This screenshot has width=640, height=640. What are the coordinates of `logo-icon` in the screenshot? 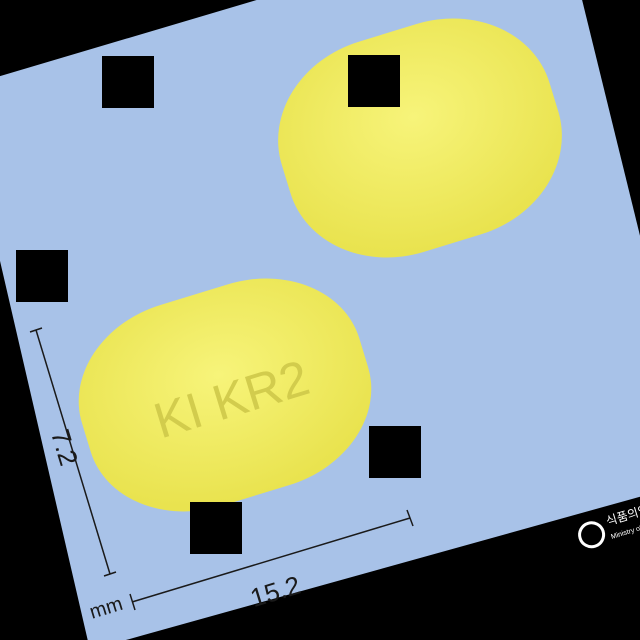 It's located at (592, 535).